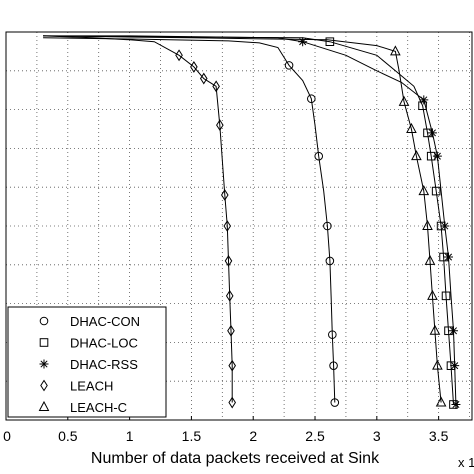 The image size is (474, 474). Describe the element at coordinates (235, 458) in the screenshot. I see `x-axis-label: Number of data packets received at Sink` at that location.